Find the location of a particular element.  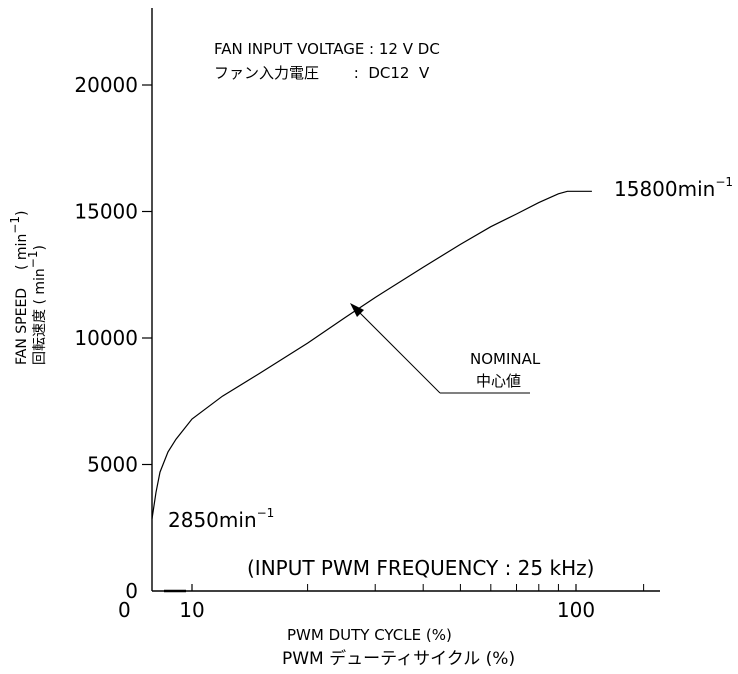

y-tick-label: 20000 is located at coordinates (106, 85).